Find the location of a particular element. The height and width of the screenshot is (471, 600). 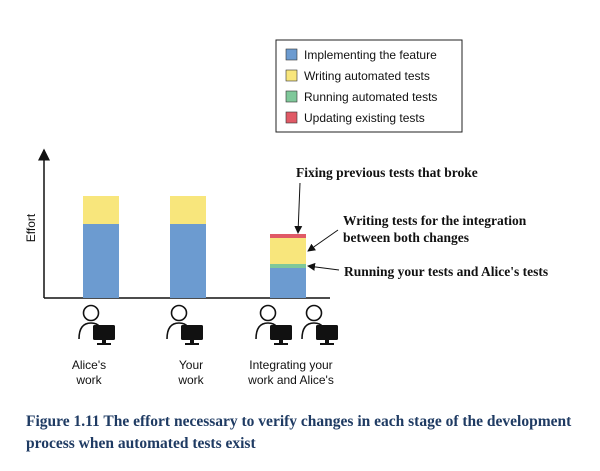

bars is located at coordinates (194, 247).